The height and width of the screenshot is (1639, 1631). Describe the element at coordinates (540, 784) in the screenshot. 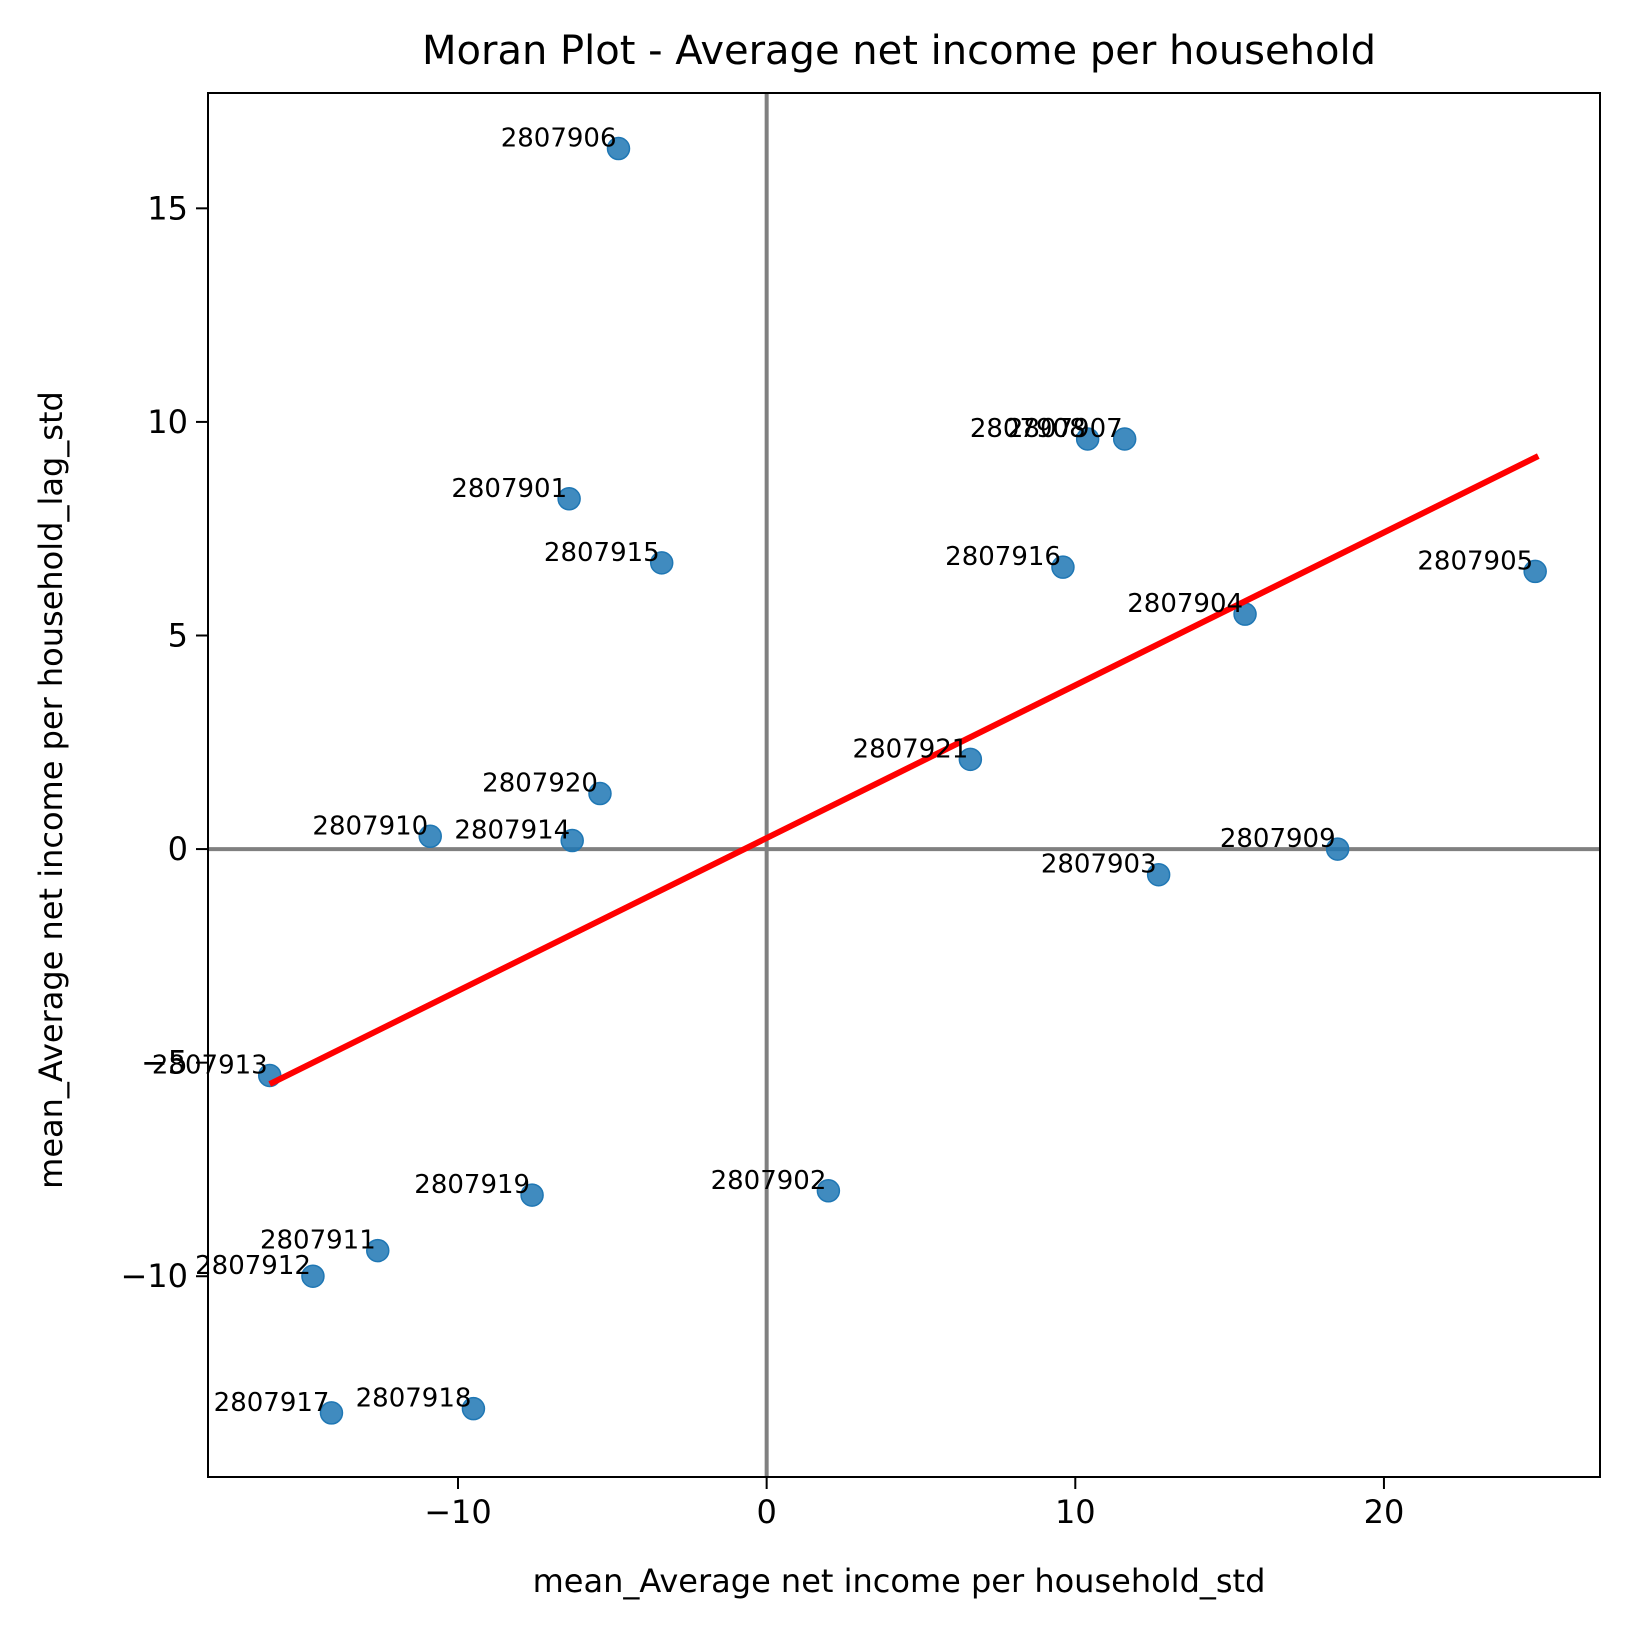

I see `point-label: 2807920` at that location.